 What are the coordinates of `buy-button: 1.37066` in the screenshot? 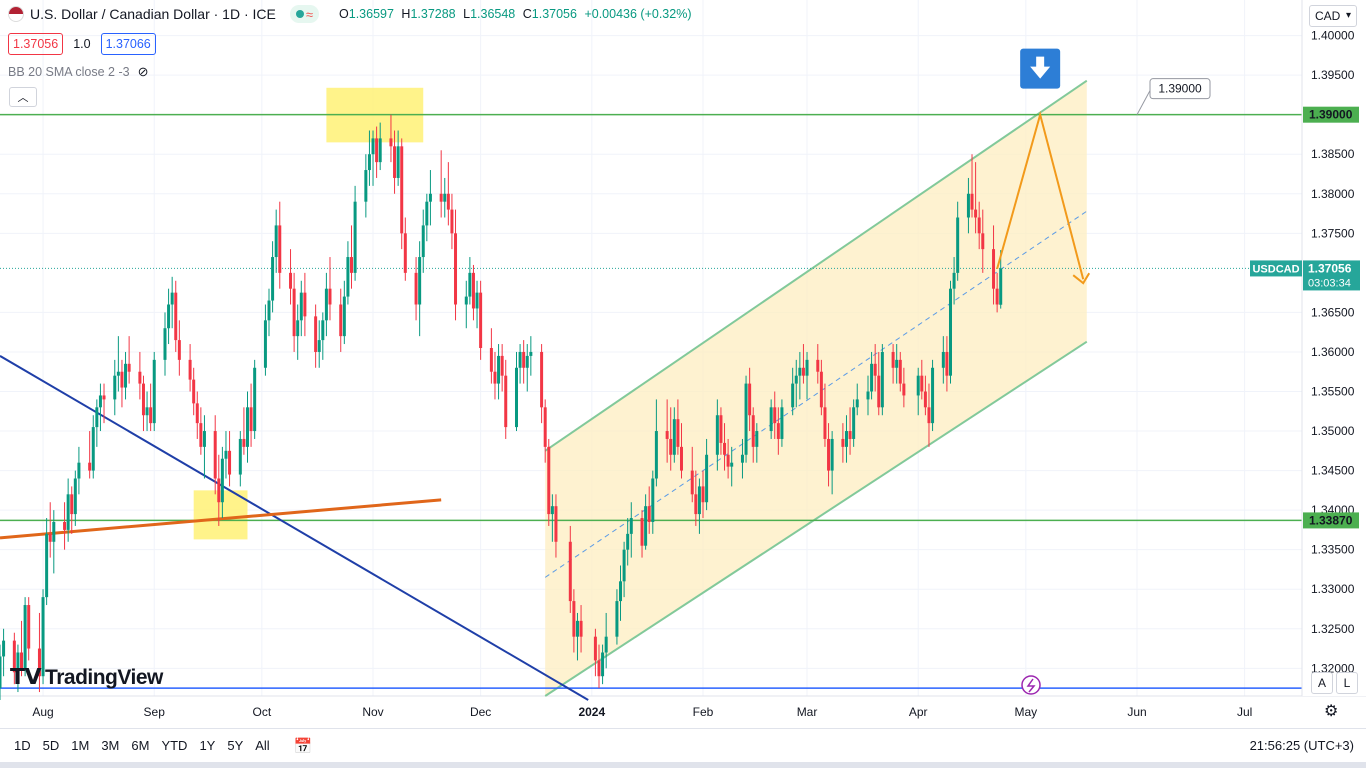 It's located at (128, 44).